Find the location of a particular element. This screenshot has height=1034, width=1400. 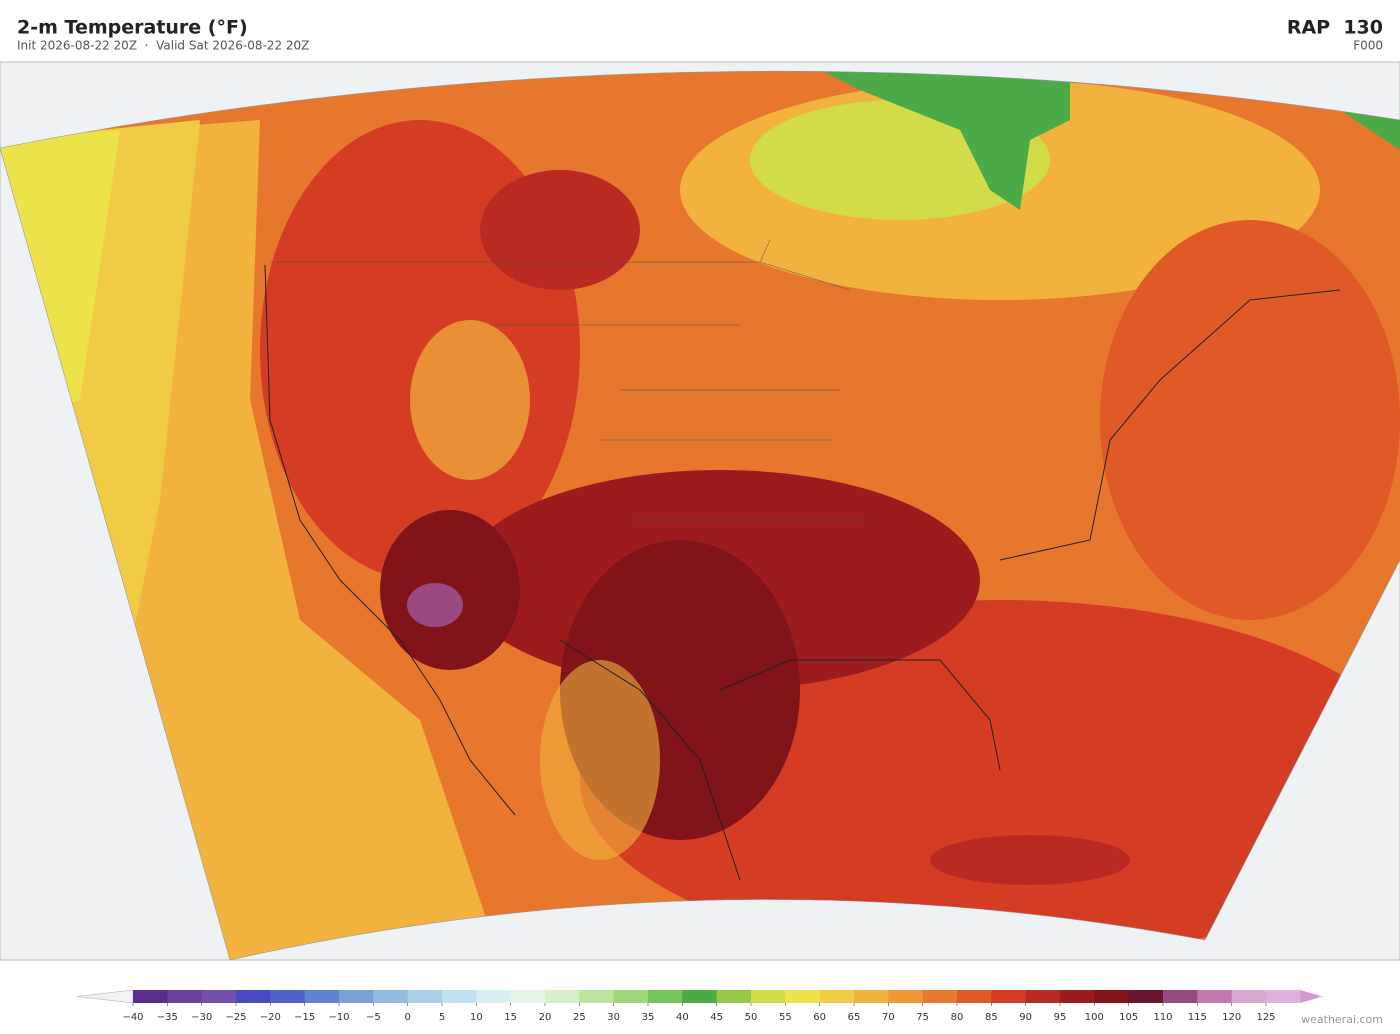

colorbar-tick-label: 95 is located at coordinates (1060, 1017).